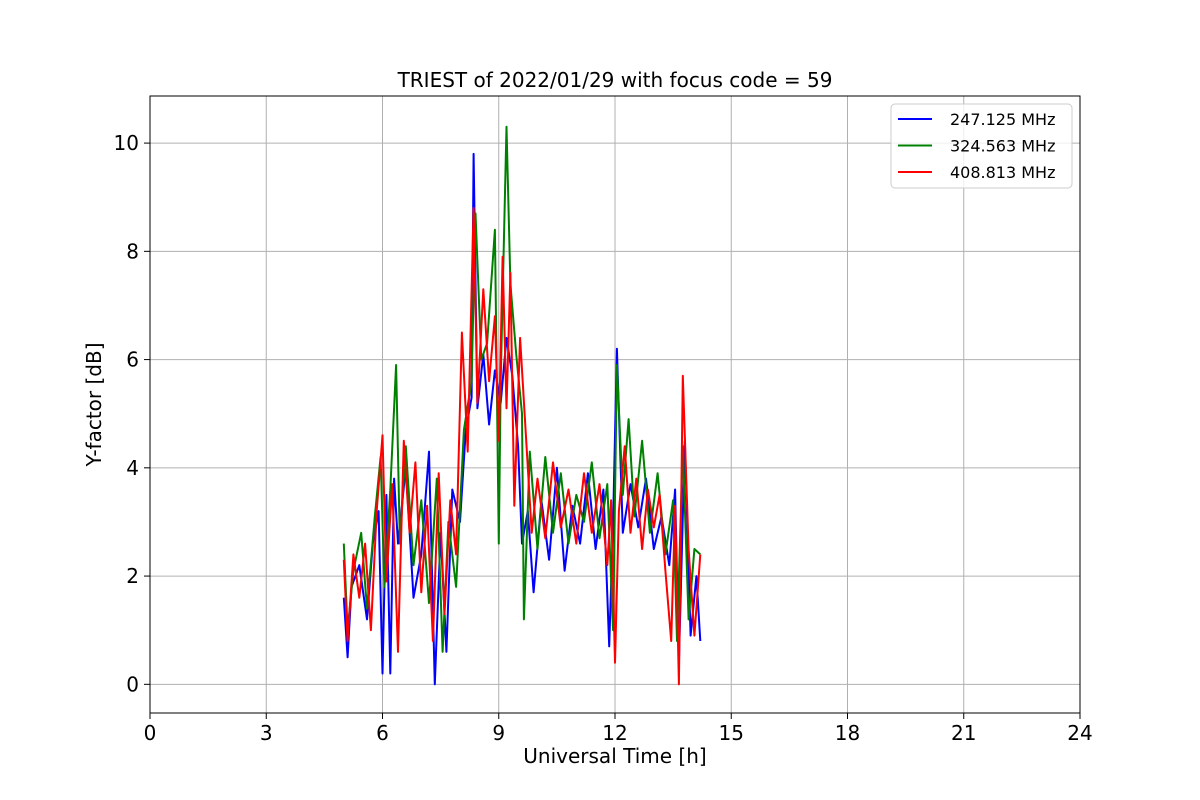 The image size is (1200, 800). What do you see at coordinates (963, 733) in the screenshot?
I see `x-tick-label: 21` at bounding box center [963, 733].